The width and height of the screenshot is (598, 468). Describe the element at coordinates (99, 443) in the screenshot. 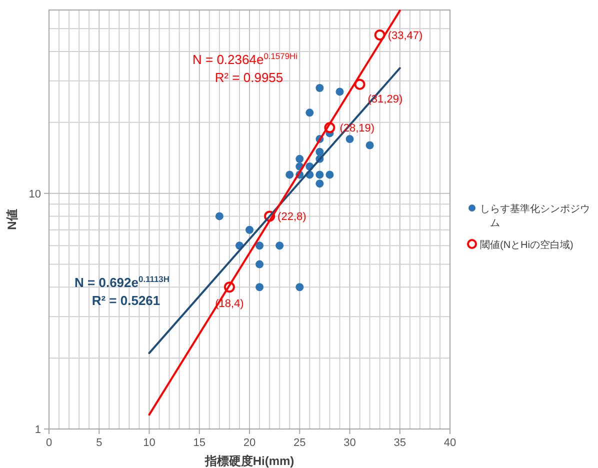

I see `x-tick-label: 5` at that location.